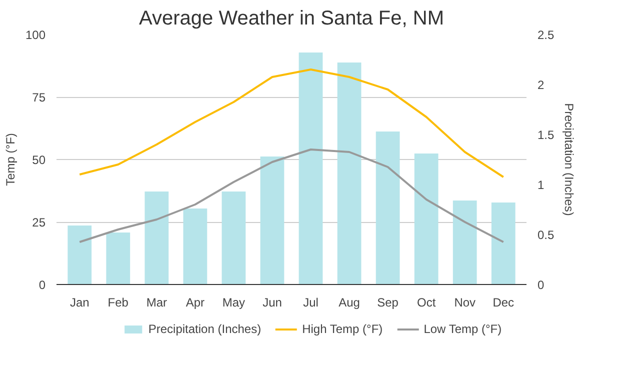 This screenshot has width=619, height=383. What do you see at coordinates (546, 235) in the screenshot?
I see `y2-tick-label: 0.5` at bounding box center [546, 235].